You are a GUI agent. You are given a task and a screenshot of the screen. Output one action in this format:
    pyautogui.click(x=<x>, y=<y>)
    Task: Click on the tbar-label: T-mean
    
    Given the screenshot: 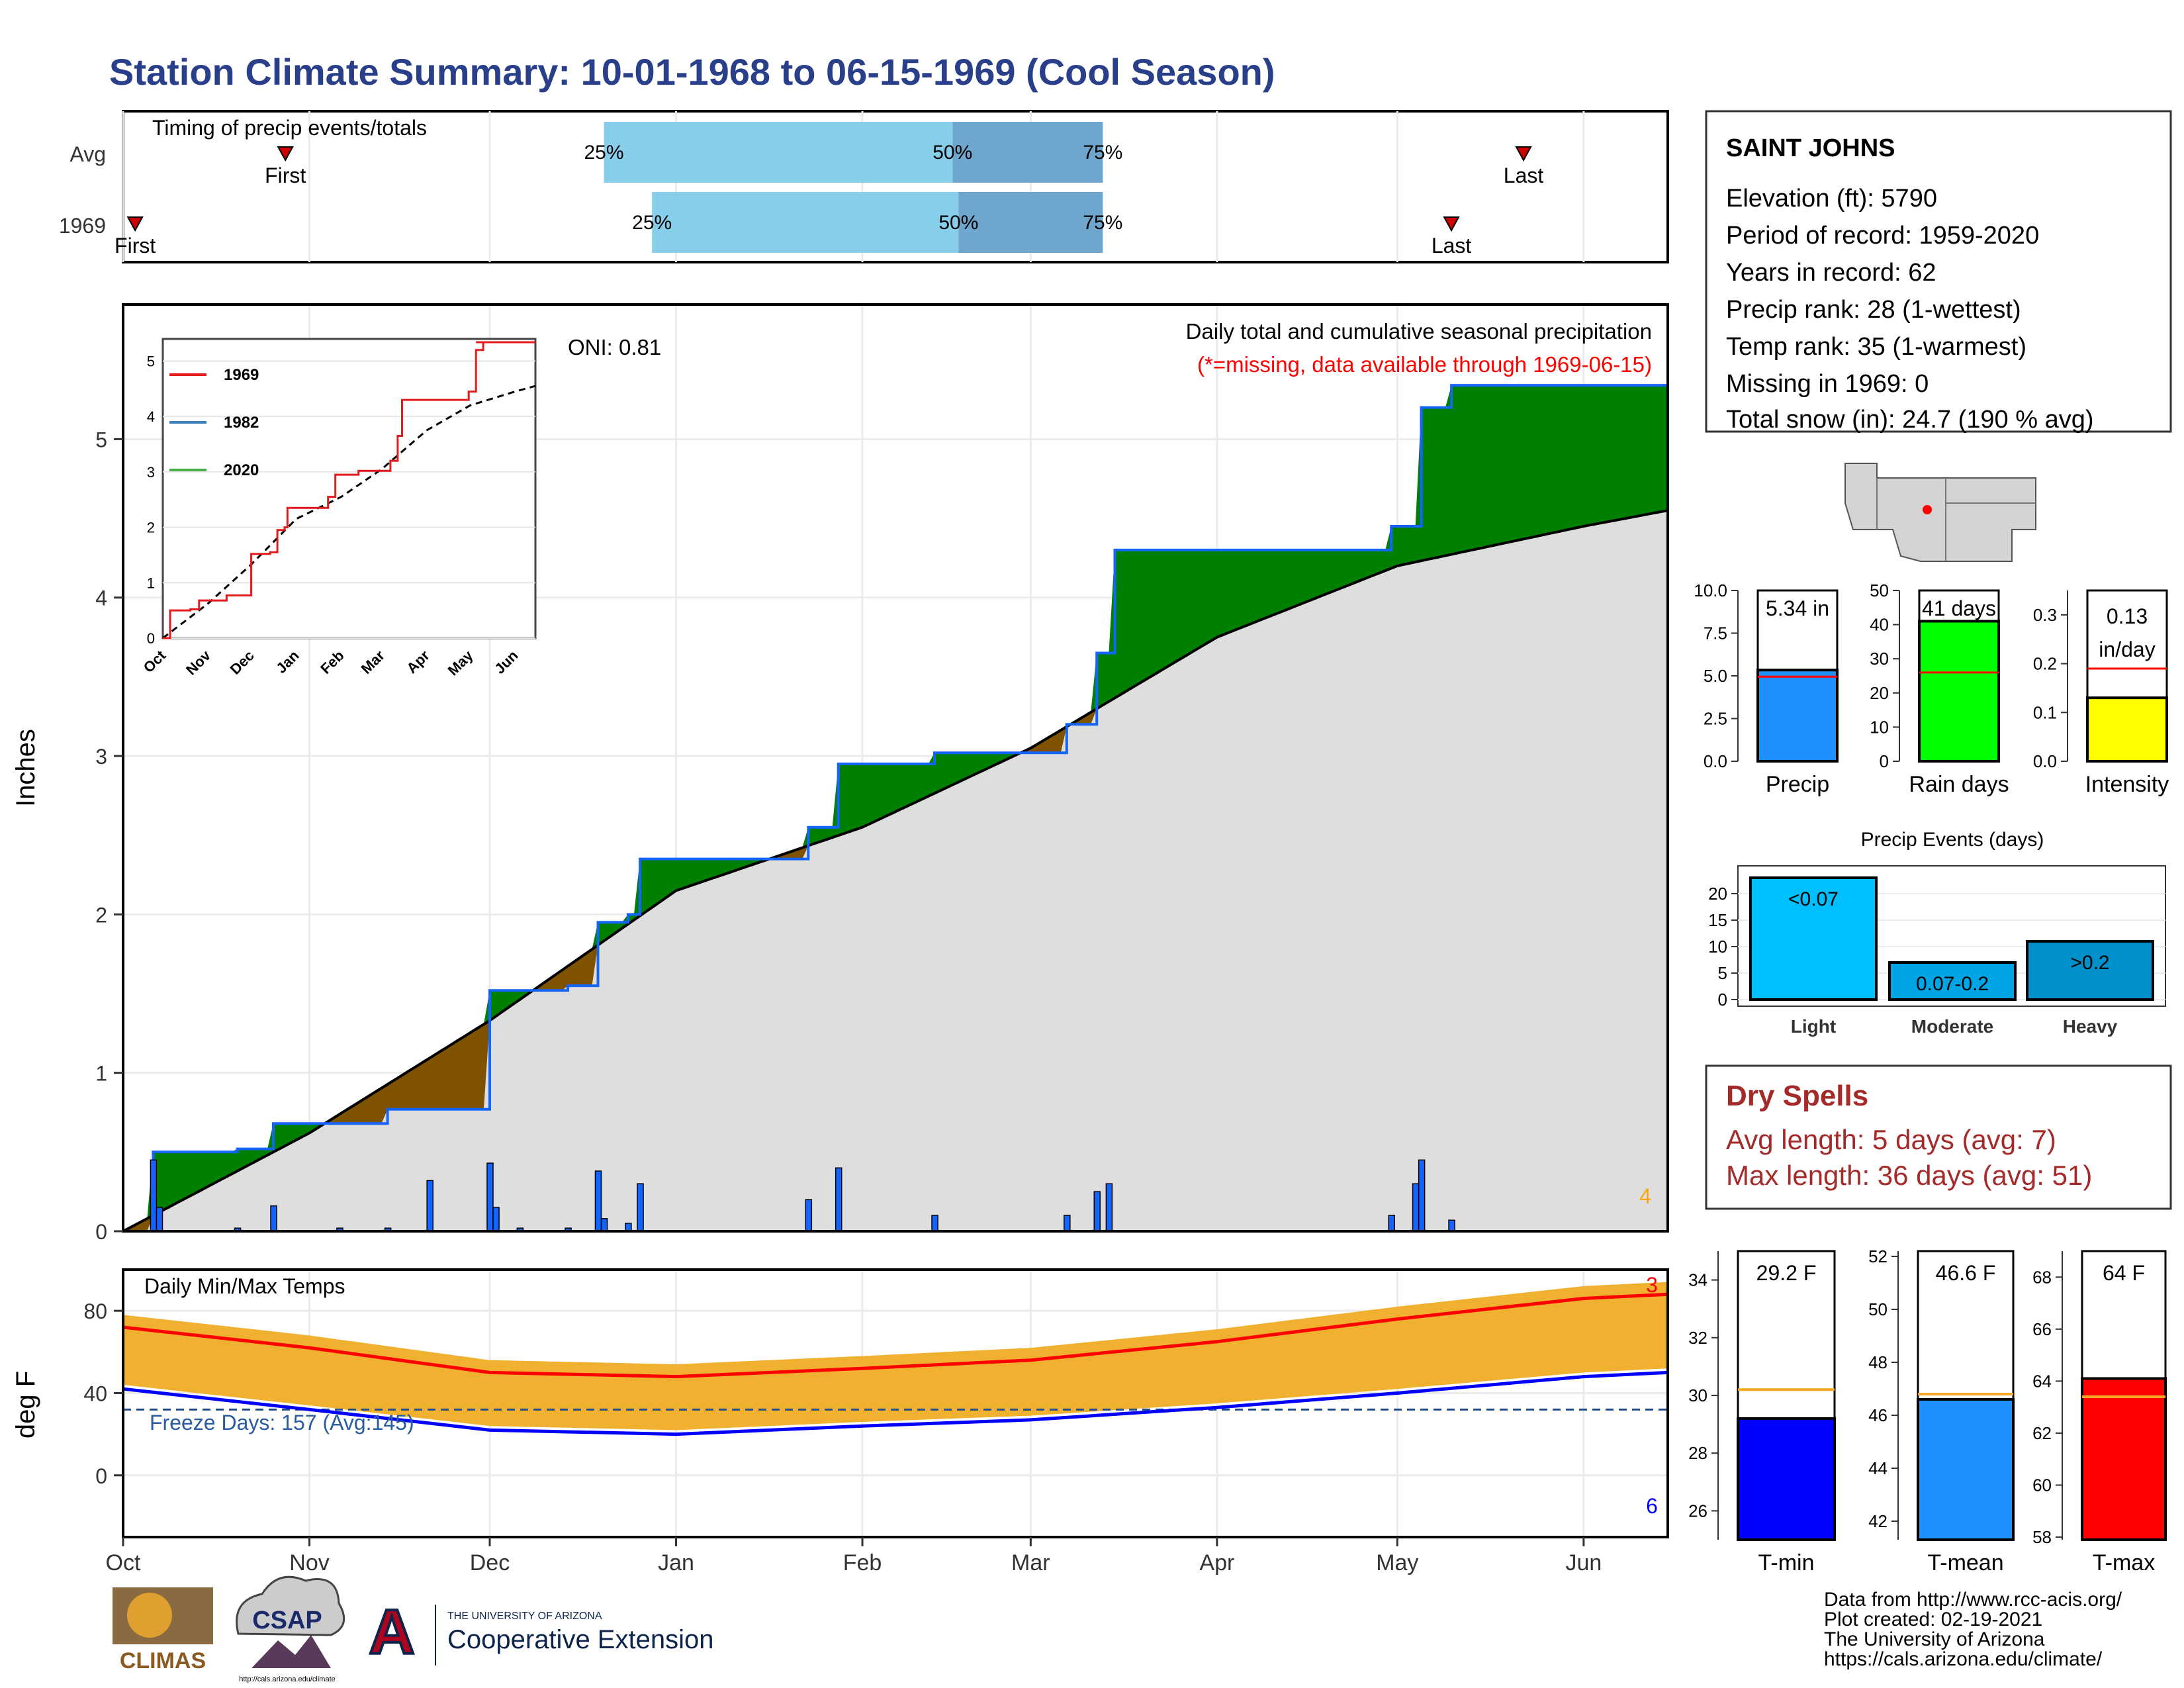 What is the action you would take?
    pyautogui.click(x=1965, y=1562)
    